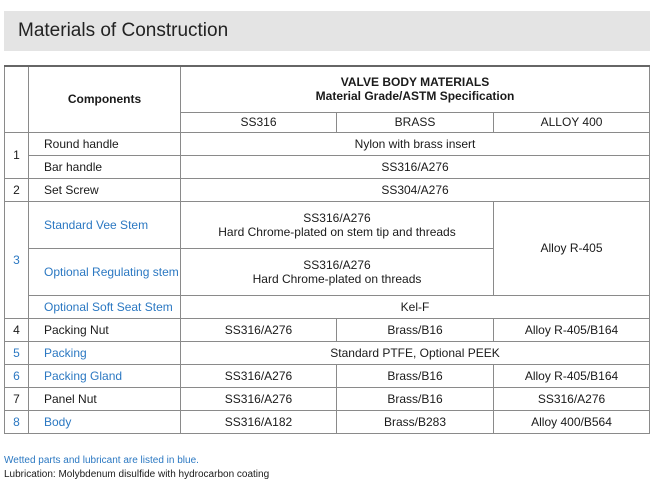  Describe the element at coordinates (104, 352) in the screenshot. I see `component-name: Packing` at that location.